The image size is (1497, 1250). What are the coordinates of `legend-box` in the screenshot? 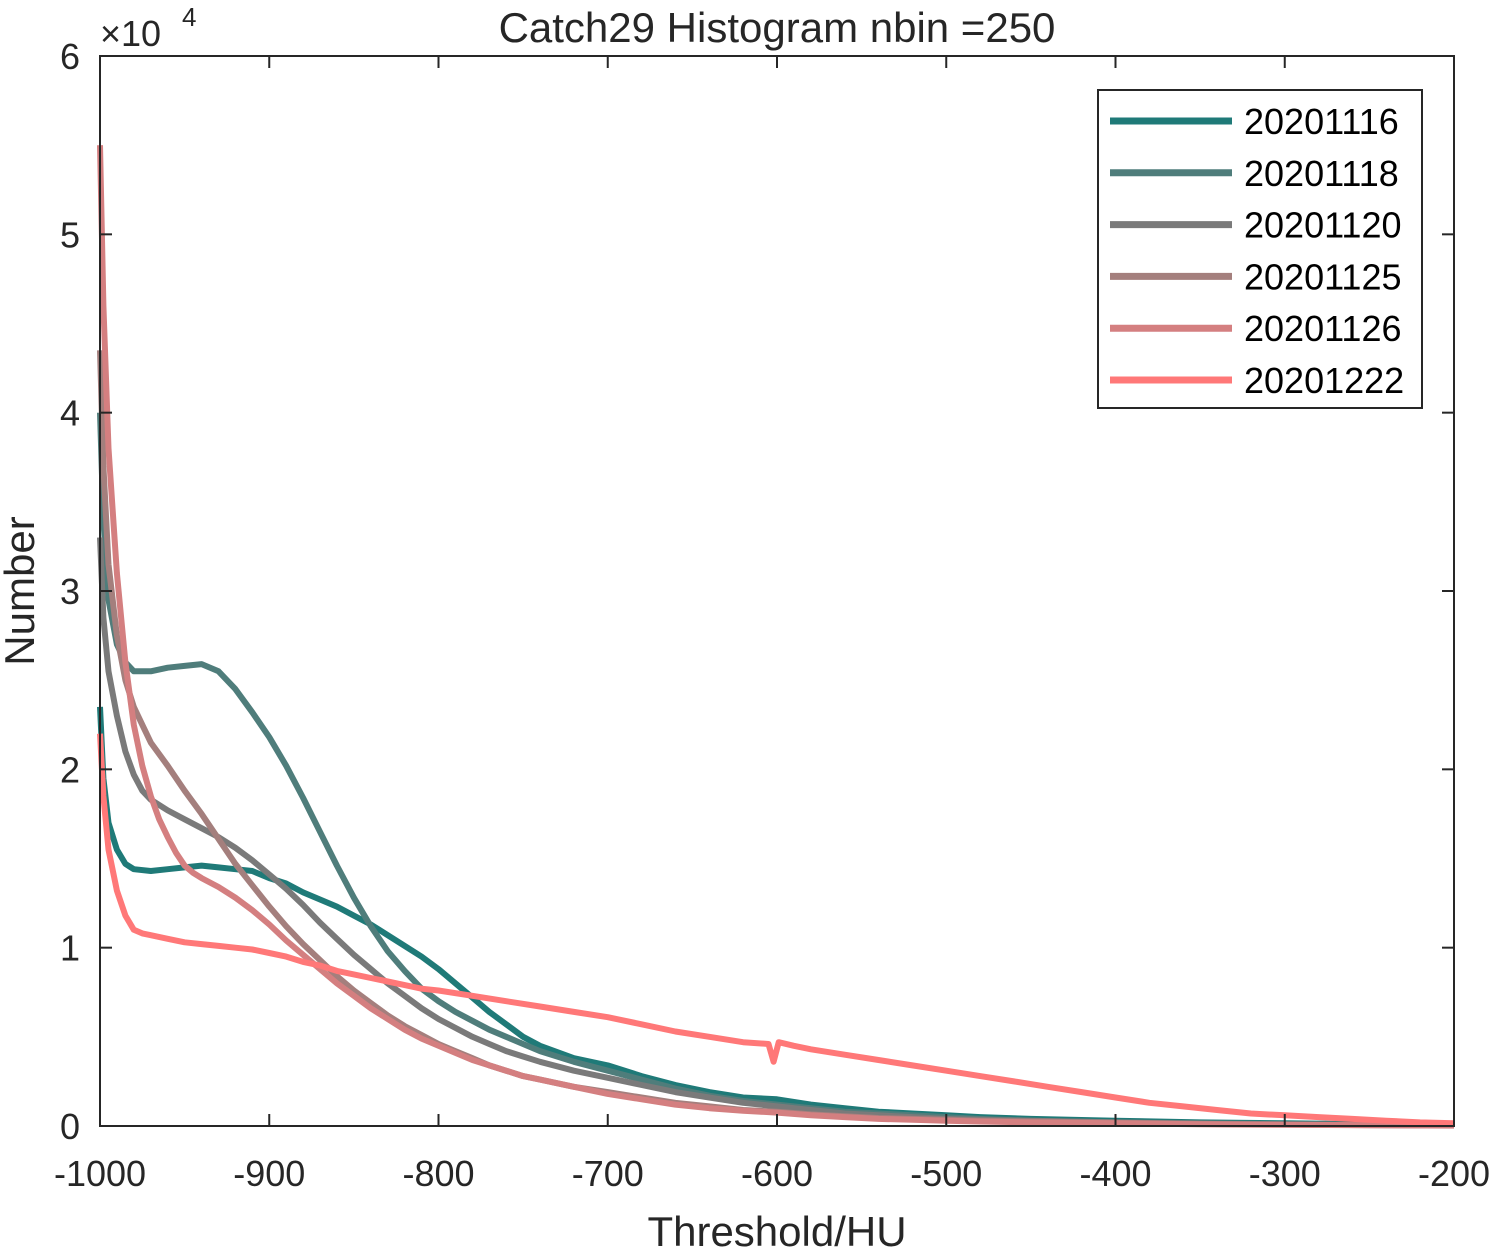 It's located at (1260, 249).